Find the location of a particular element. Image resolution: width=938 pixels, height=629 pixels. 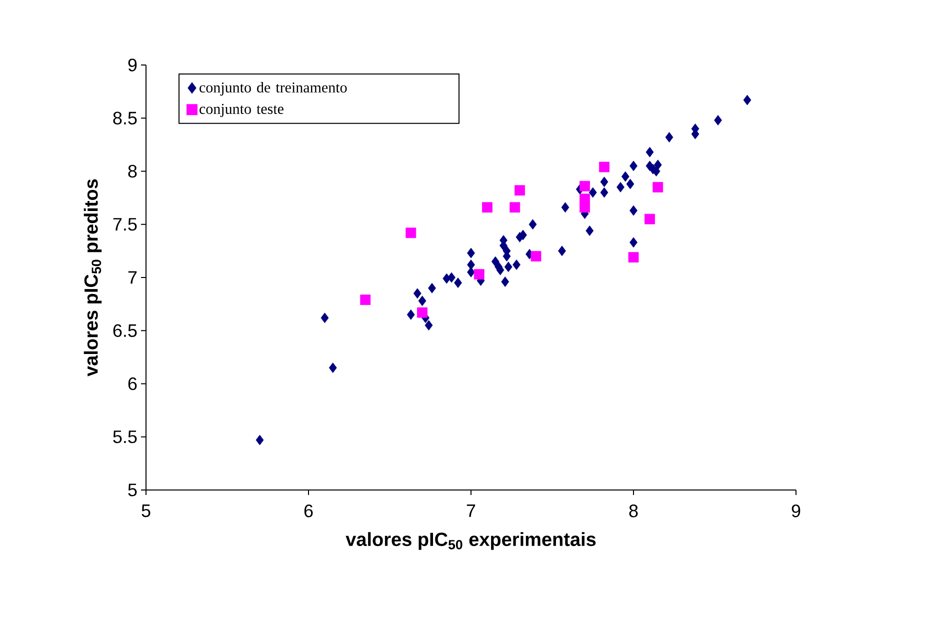

y-tick-label: 5.5 is located at coordinates (125, 437).